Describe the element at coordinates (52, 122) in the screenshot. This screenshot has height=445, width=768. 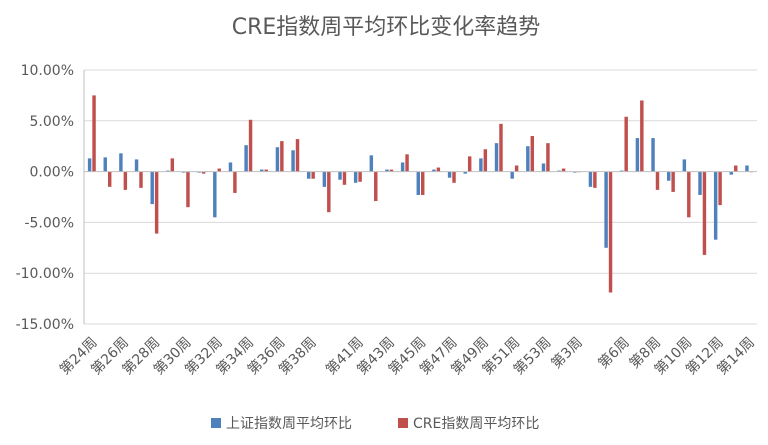
I see `y-tick-label: 5.00%` at that location.